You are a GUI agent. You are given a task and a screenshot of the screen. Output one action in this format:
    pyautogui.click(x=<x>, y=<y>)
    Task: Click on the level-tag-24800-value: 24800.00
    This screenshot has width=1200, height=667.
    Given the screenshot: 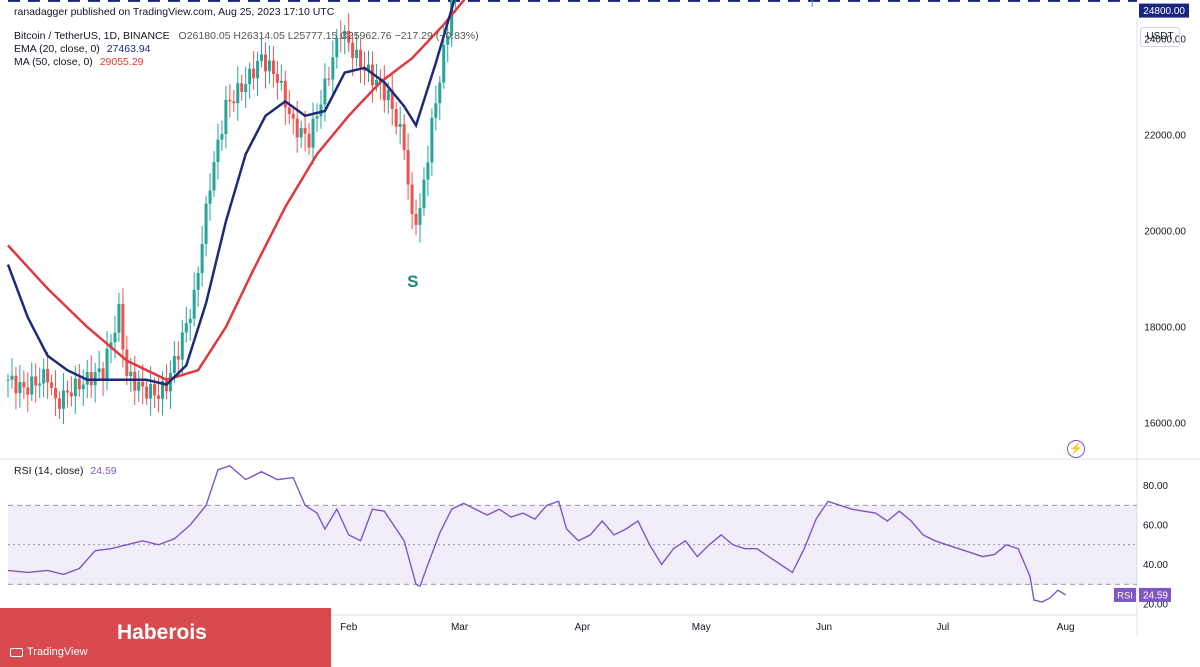 What is the action you would take?
    pyautogui.click(x=1164, y=11)
    